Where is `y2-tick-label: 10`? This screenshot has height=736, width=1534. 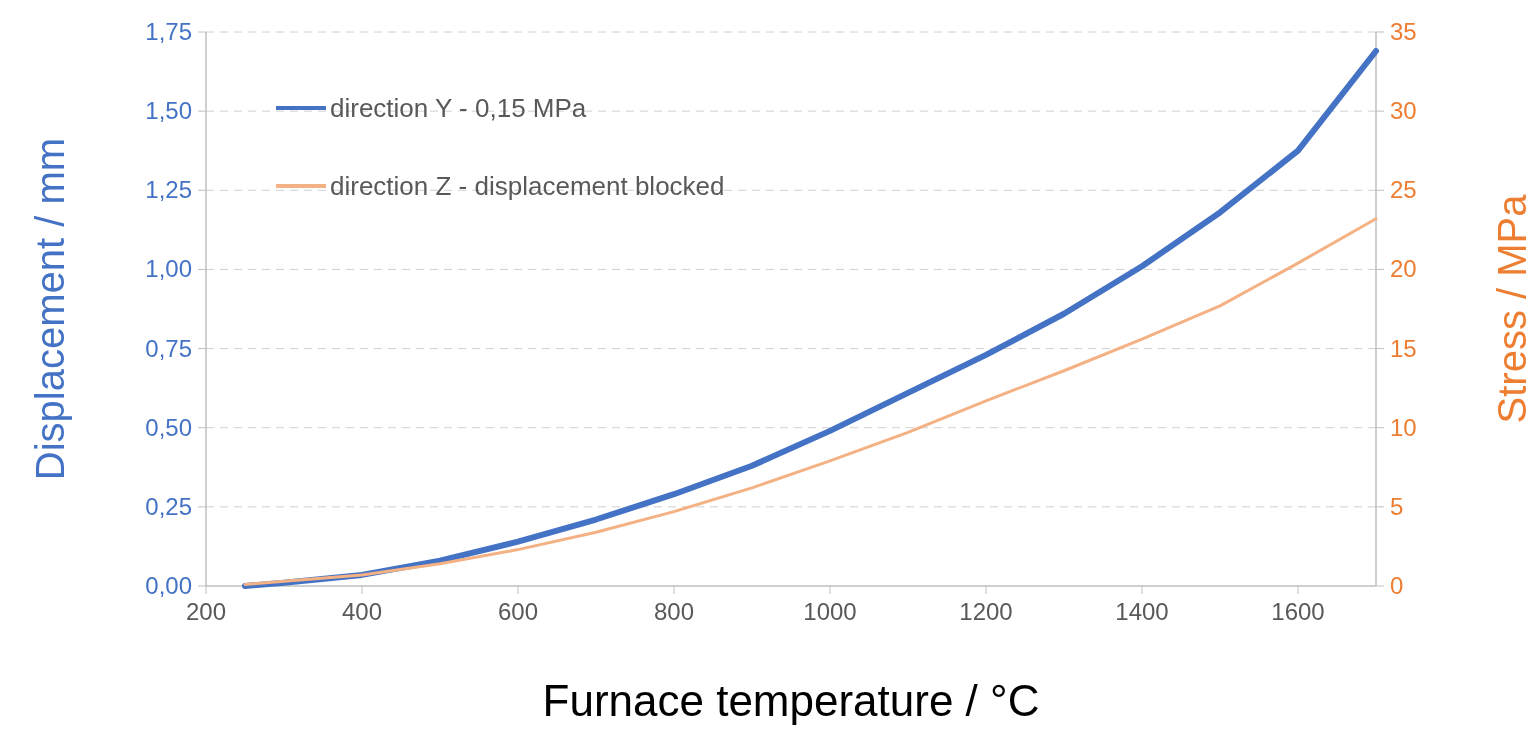
y2-tick-label: 10 is located at coordinates (1403, 427).